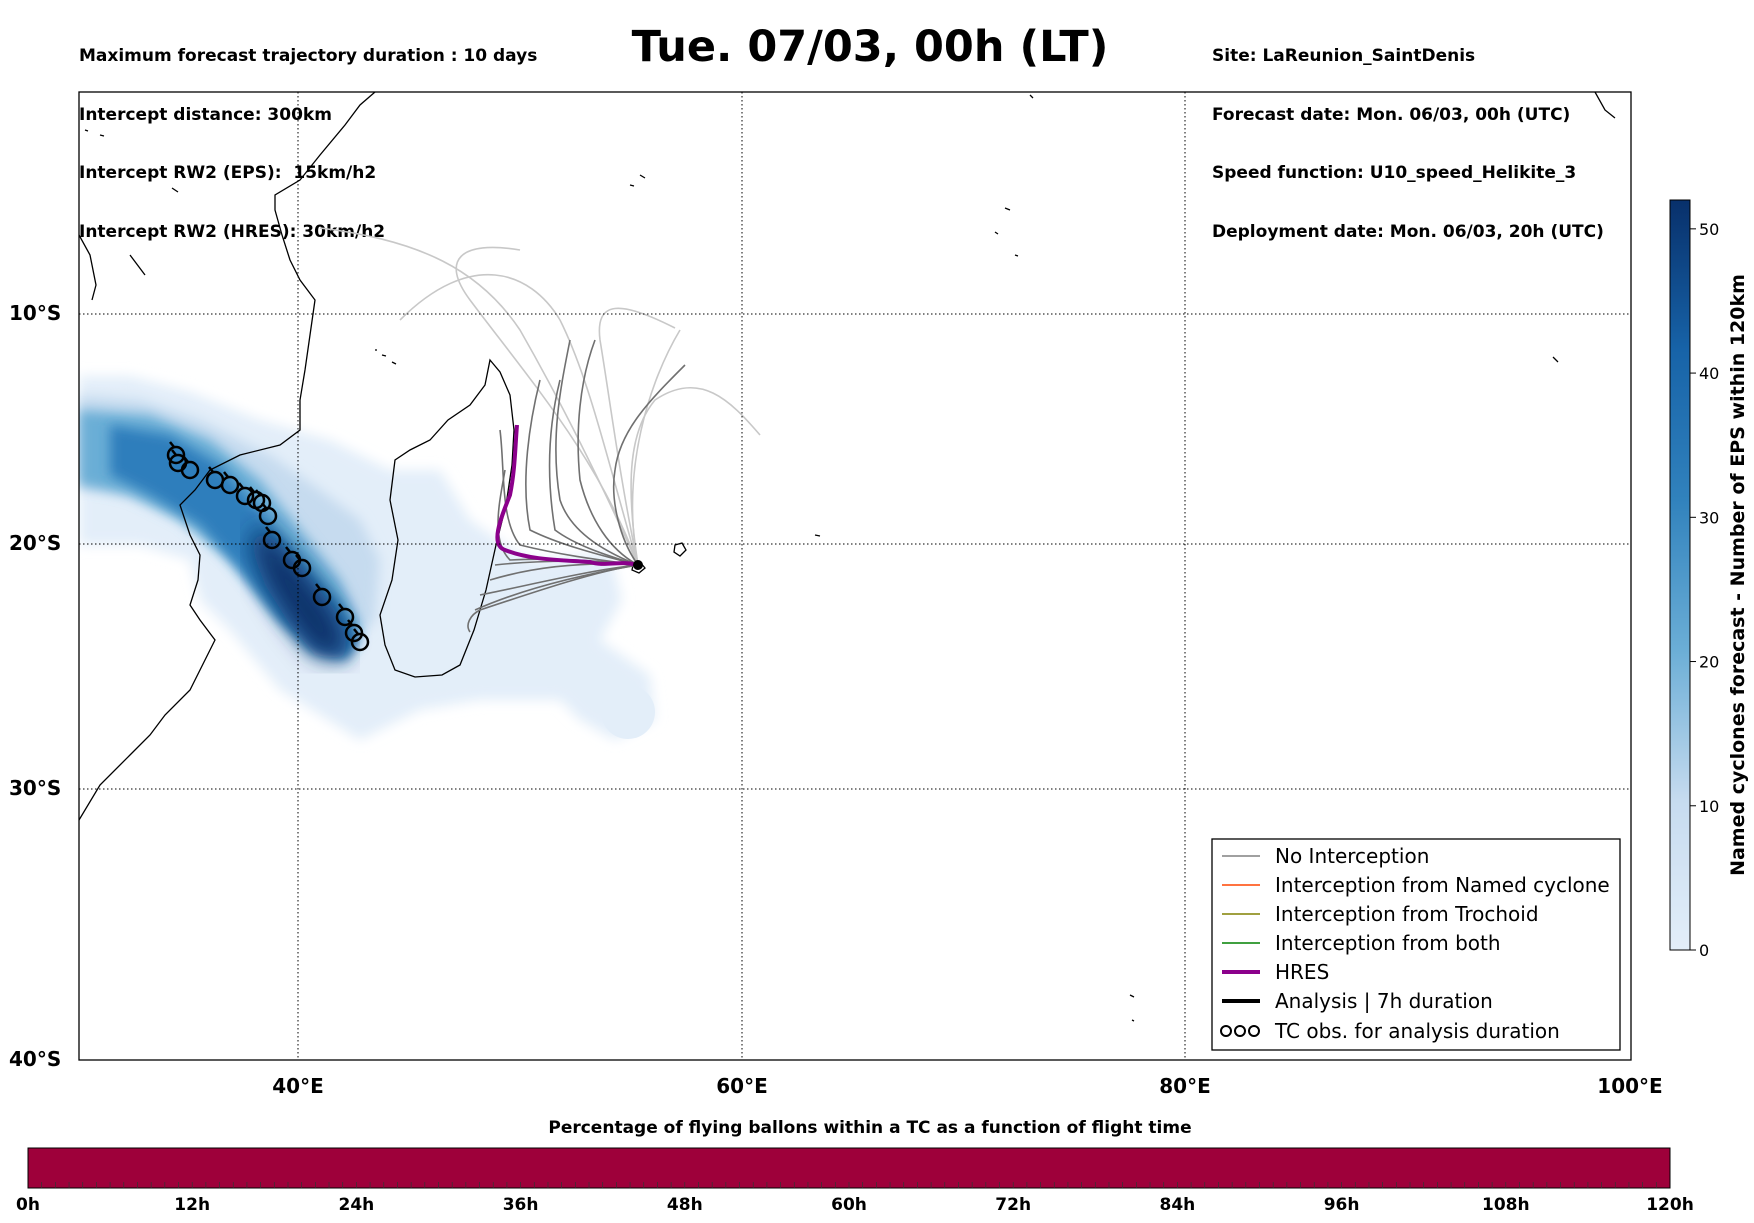 The image size is (1754, 1223). I want to click on density-blob-se, so click(628, 712).